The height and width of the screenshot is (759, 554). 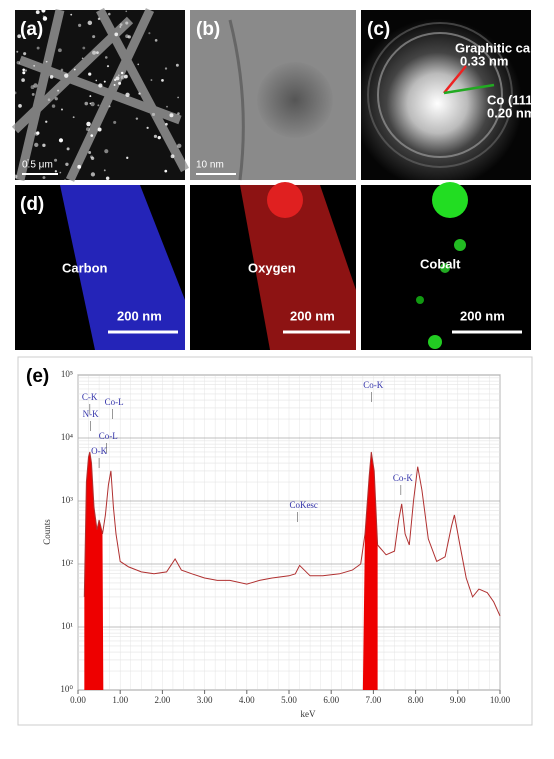 I want to click on panel-label: (a), so click(x=31, y=29).